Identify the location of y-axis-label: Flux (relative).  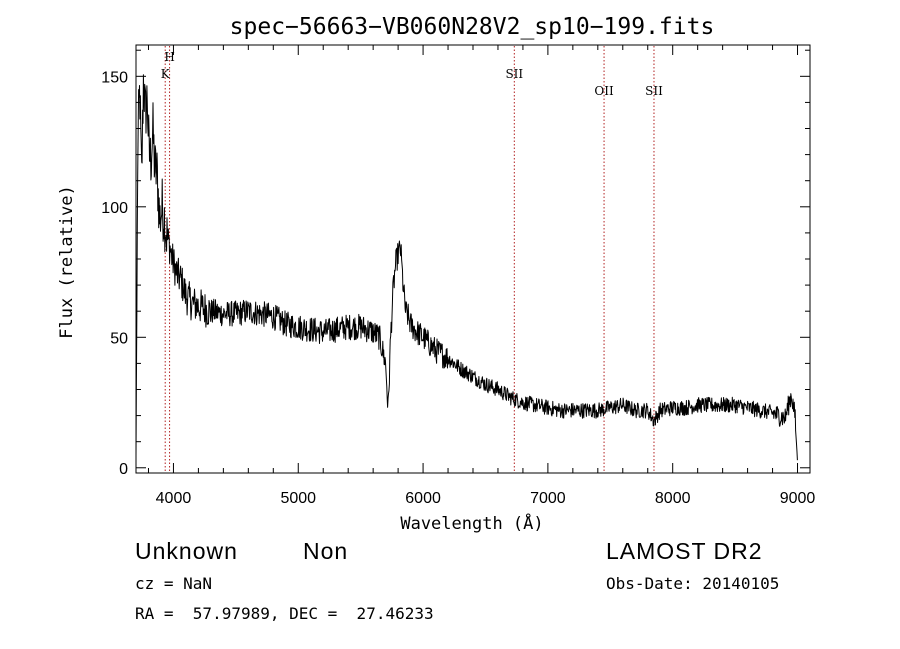
(67, 262).